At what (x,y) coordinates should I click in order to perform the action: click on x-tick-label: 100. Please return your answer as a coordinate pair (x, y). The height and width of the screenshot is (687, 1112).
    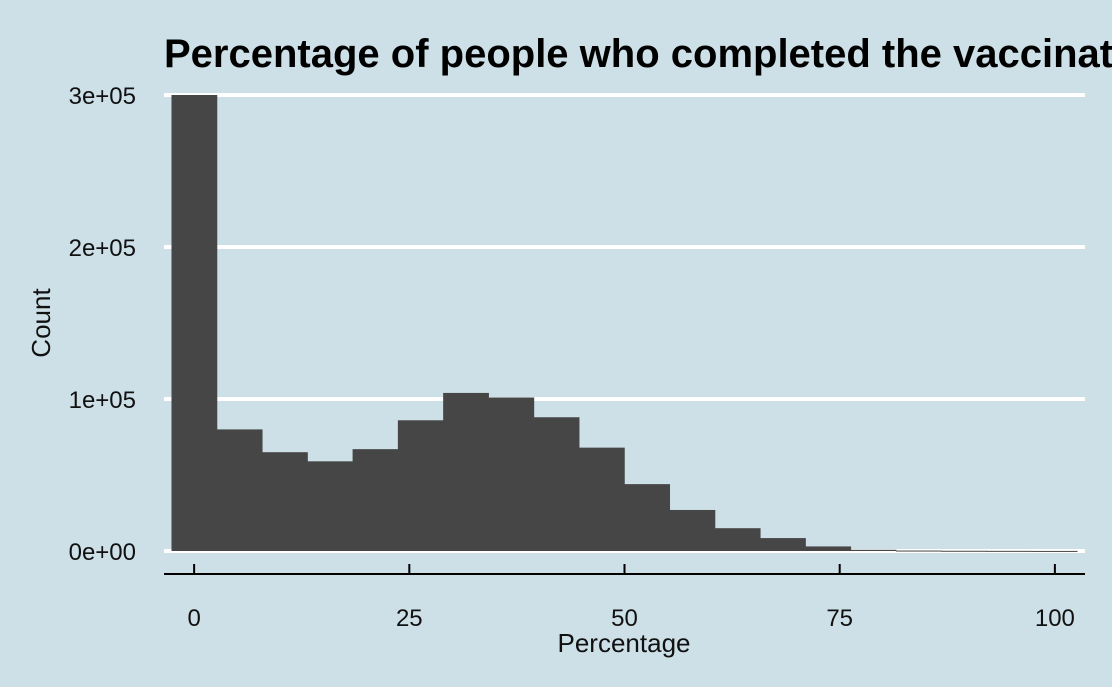
    Looking at the image, I should click on (1055, 618).